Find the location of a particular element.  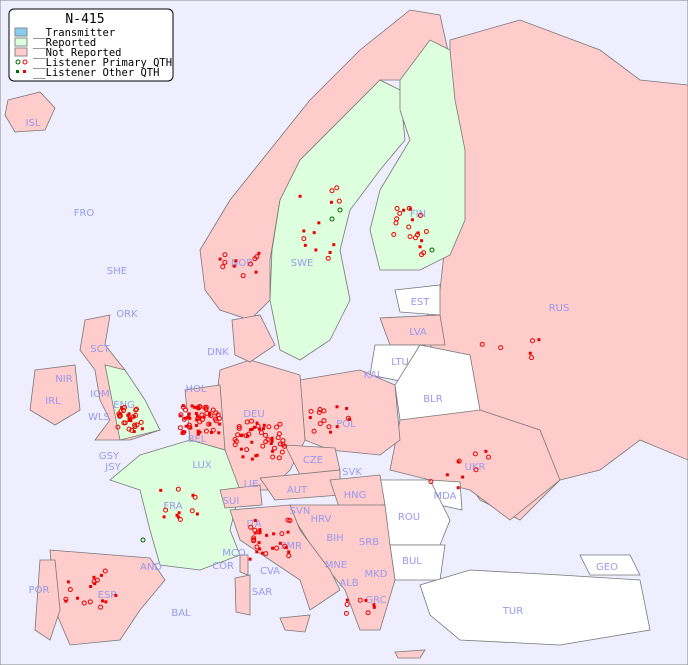

country-label-irl: IRL is located at coordinates (53, 401).